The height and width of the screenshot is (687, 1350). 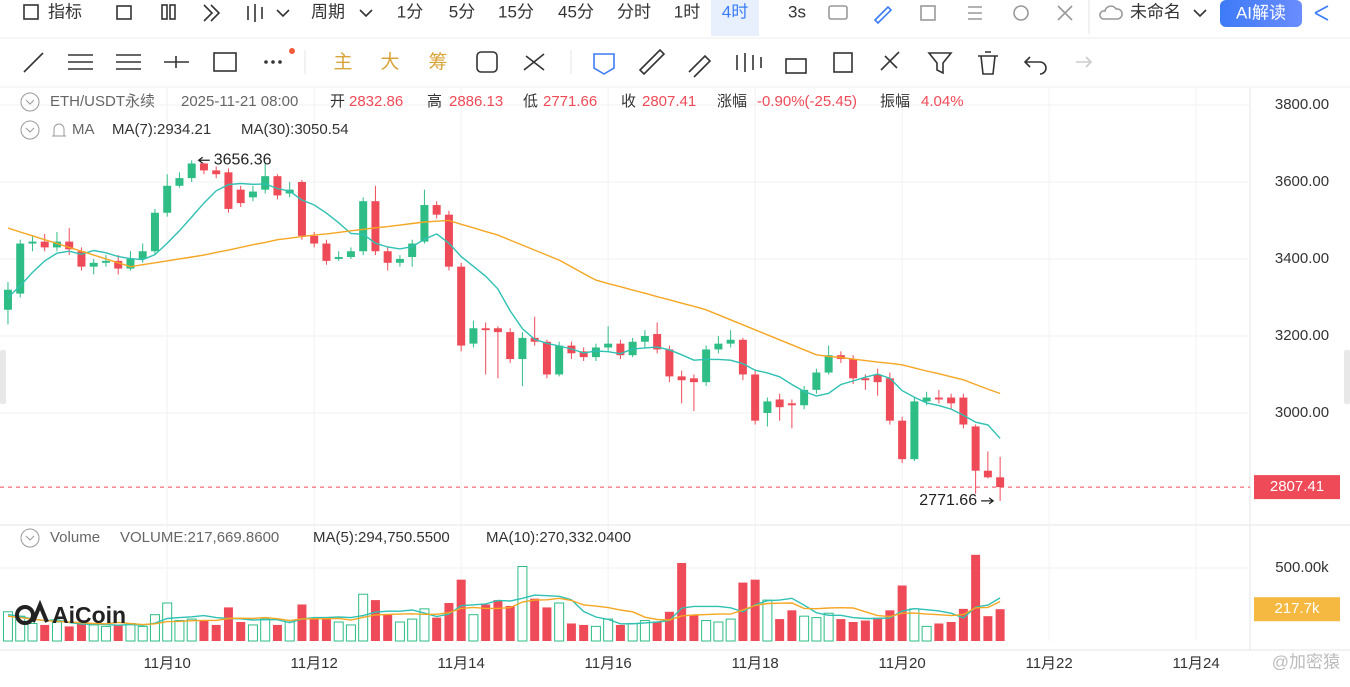 I want to click on line-tool, so click(x=33, y=62).